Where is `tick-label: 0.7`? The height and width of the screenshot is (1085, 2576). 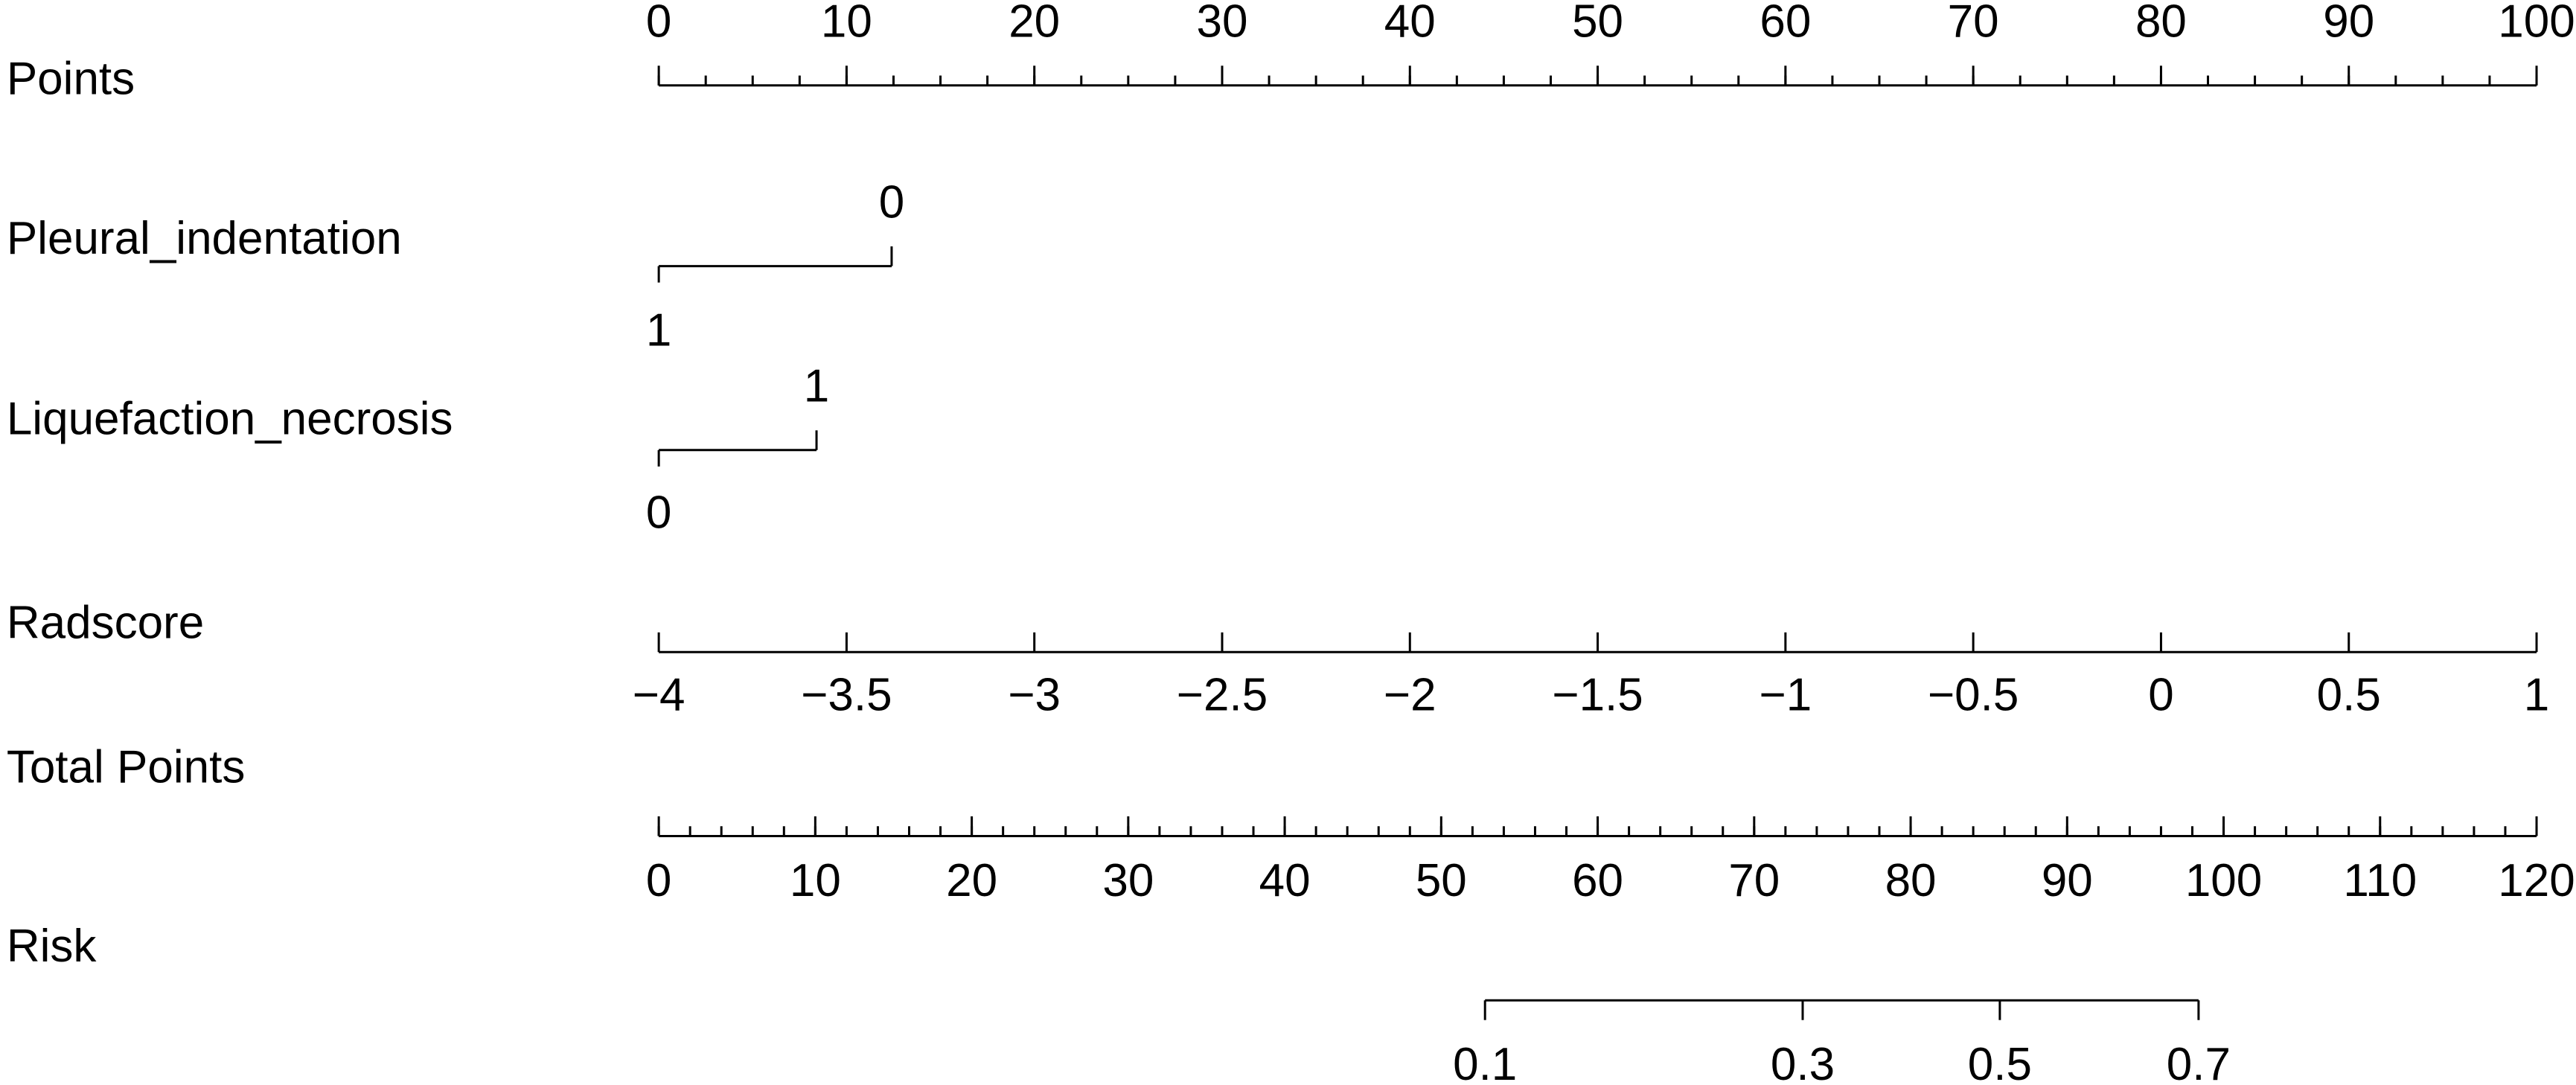 tick-label: 0.7 is located at coordinates (2199, 1062).